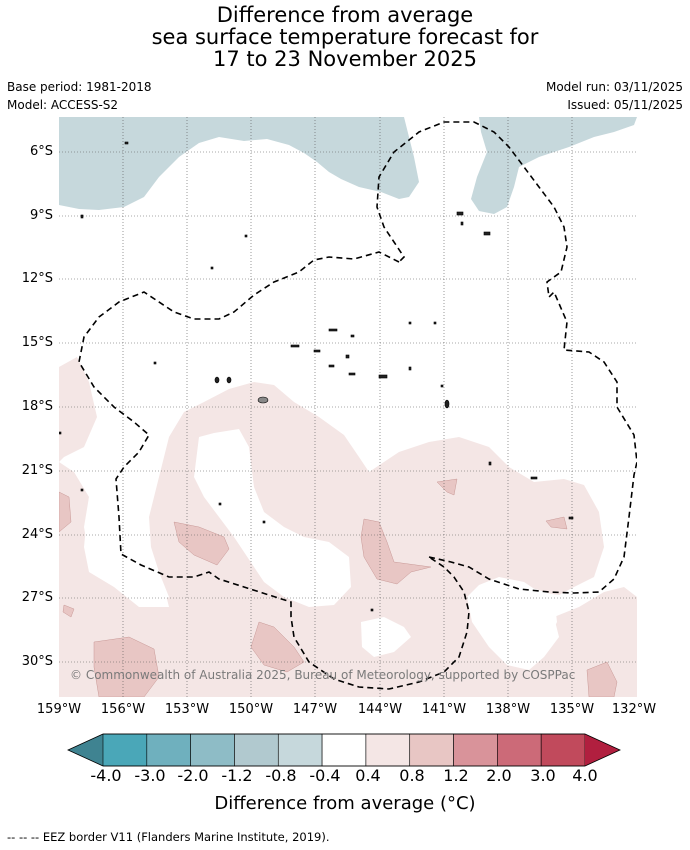 Image resolution: width=690 pixels, height=850 pixels. I want to click on meta-right: Model run: 03/11/2025 Issued: 05/11/2025, so click(614, 96).